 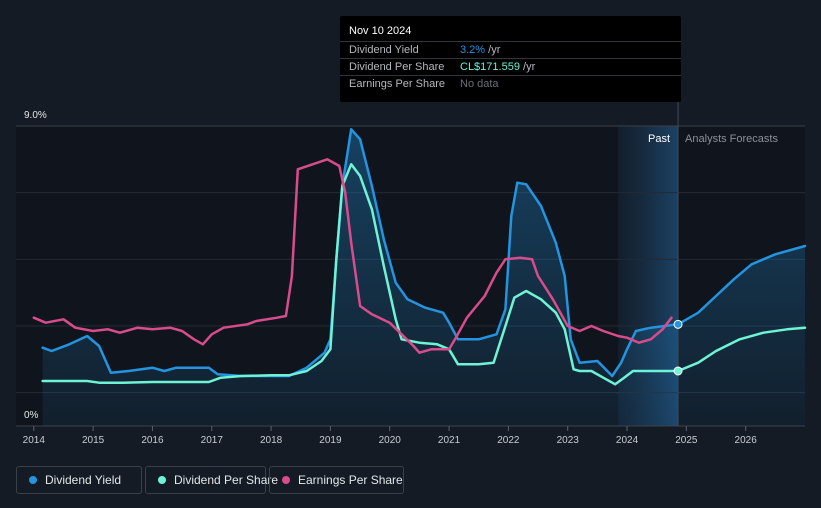 I want to click on x-tick-label: 2022, so click(x=508, y=440).